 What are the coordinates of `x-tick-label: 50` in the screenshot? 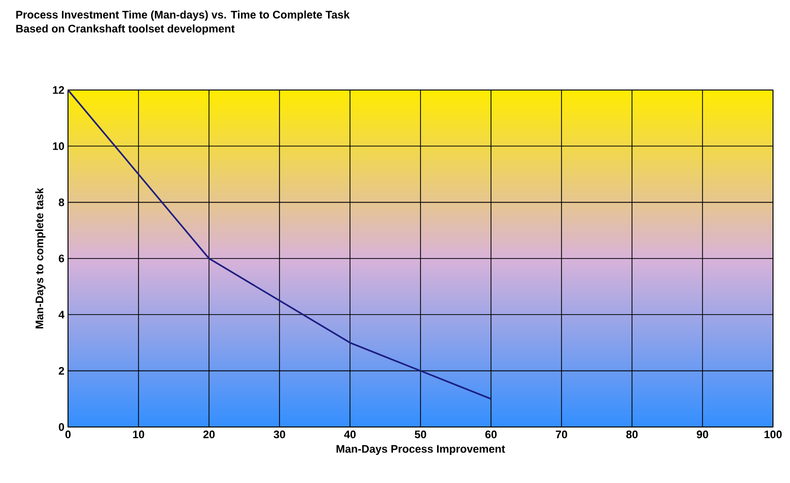 It's located at (420, 434).